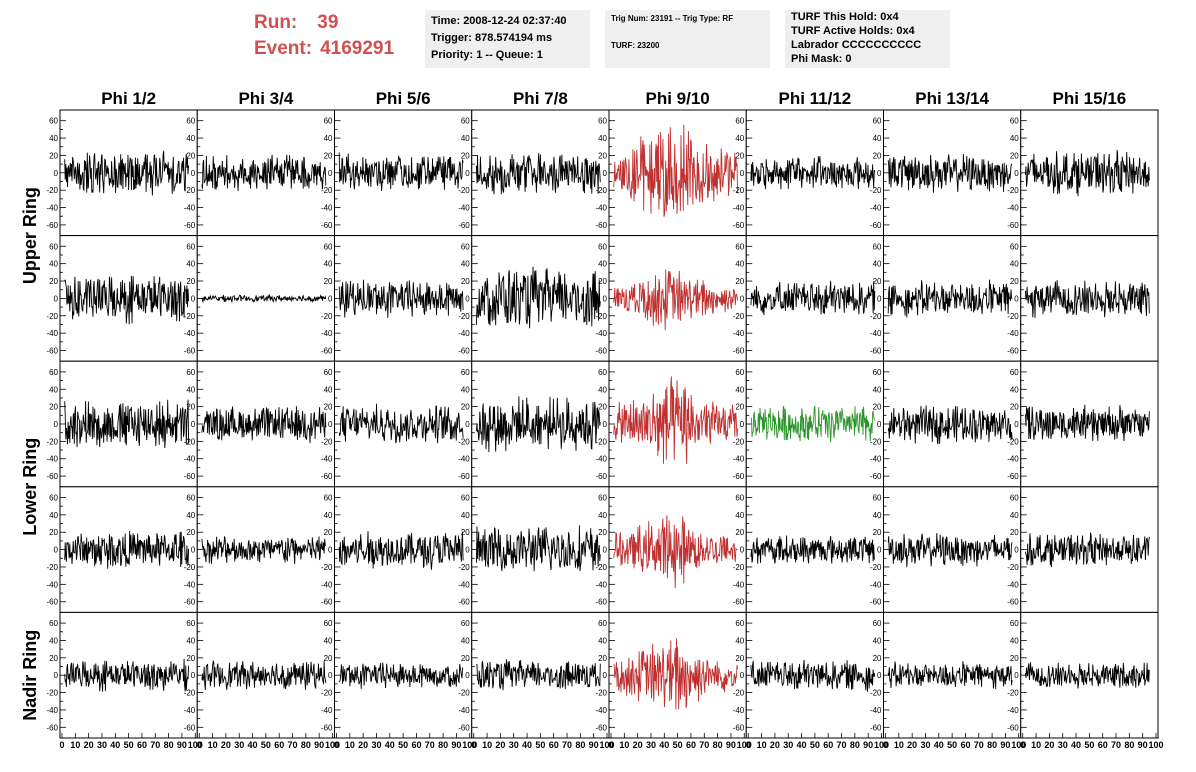 This screenshot has height=772, width=1196. Describe the element at coordinates (635, 45) in the screenshot. I see `turf-text: TURF: 23200` at that location.